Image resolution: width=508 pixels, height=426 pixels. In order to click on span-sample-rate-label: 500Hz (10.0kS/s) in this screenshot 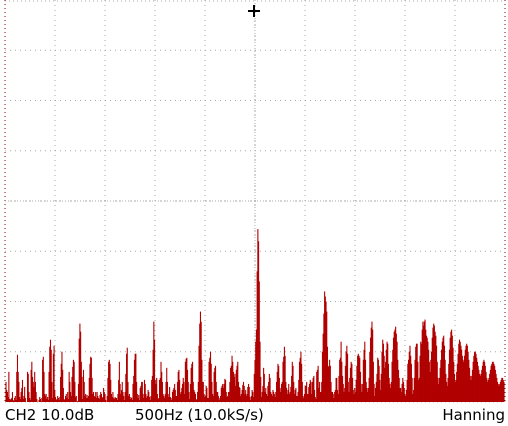, I will do `click(199, 415)`.